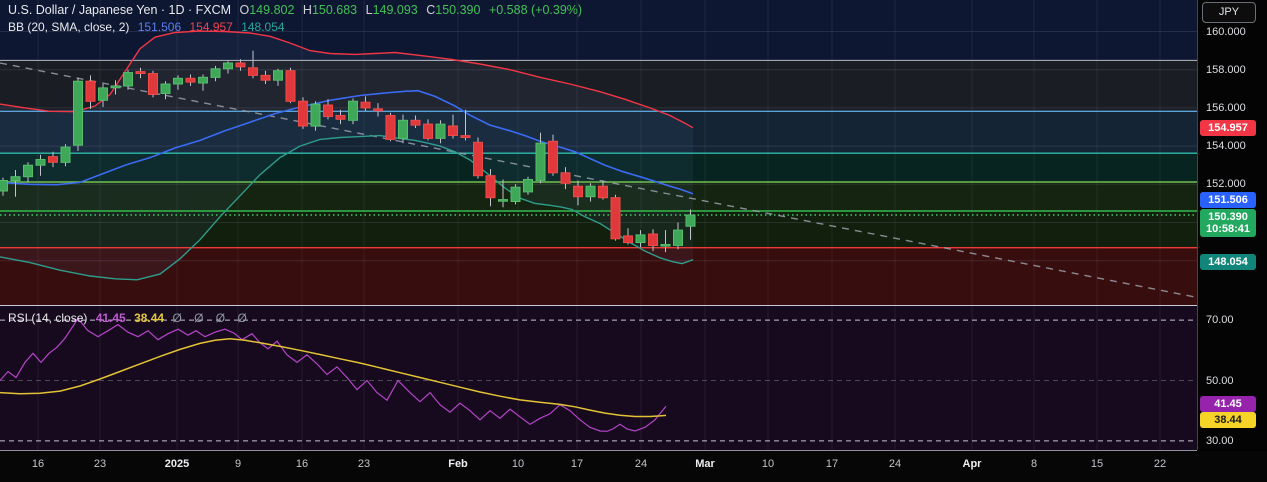 This screenshot has width=1267, height=482. I want to click on time-axis-label: Apr, so click(972, 464).